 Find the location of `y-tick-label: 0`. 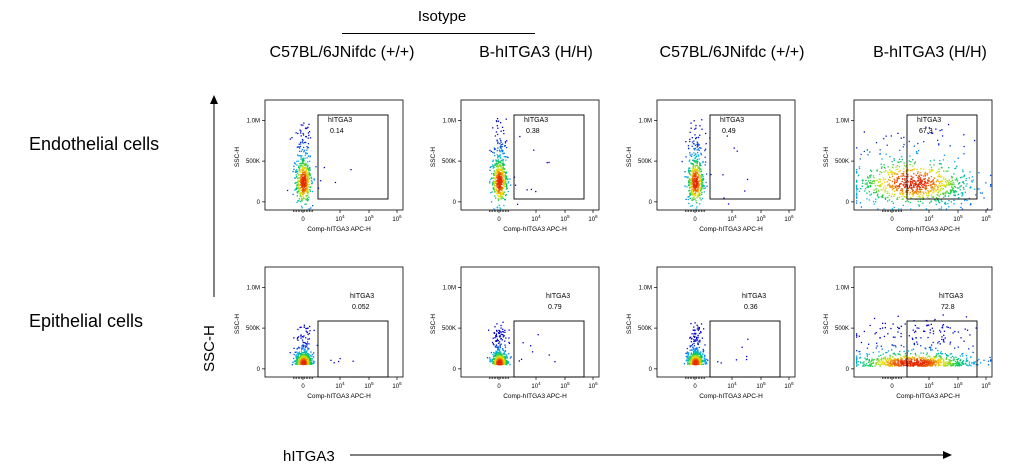

y-tick-label: 0 is located at coordinates (848, 203).